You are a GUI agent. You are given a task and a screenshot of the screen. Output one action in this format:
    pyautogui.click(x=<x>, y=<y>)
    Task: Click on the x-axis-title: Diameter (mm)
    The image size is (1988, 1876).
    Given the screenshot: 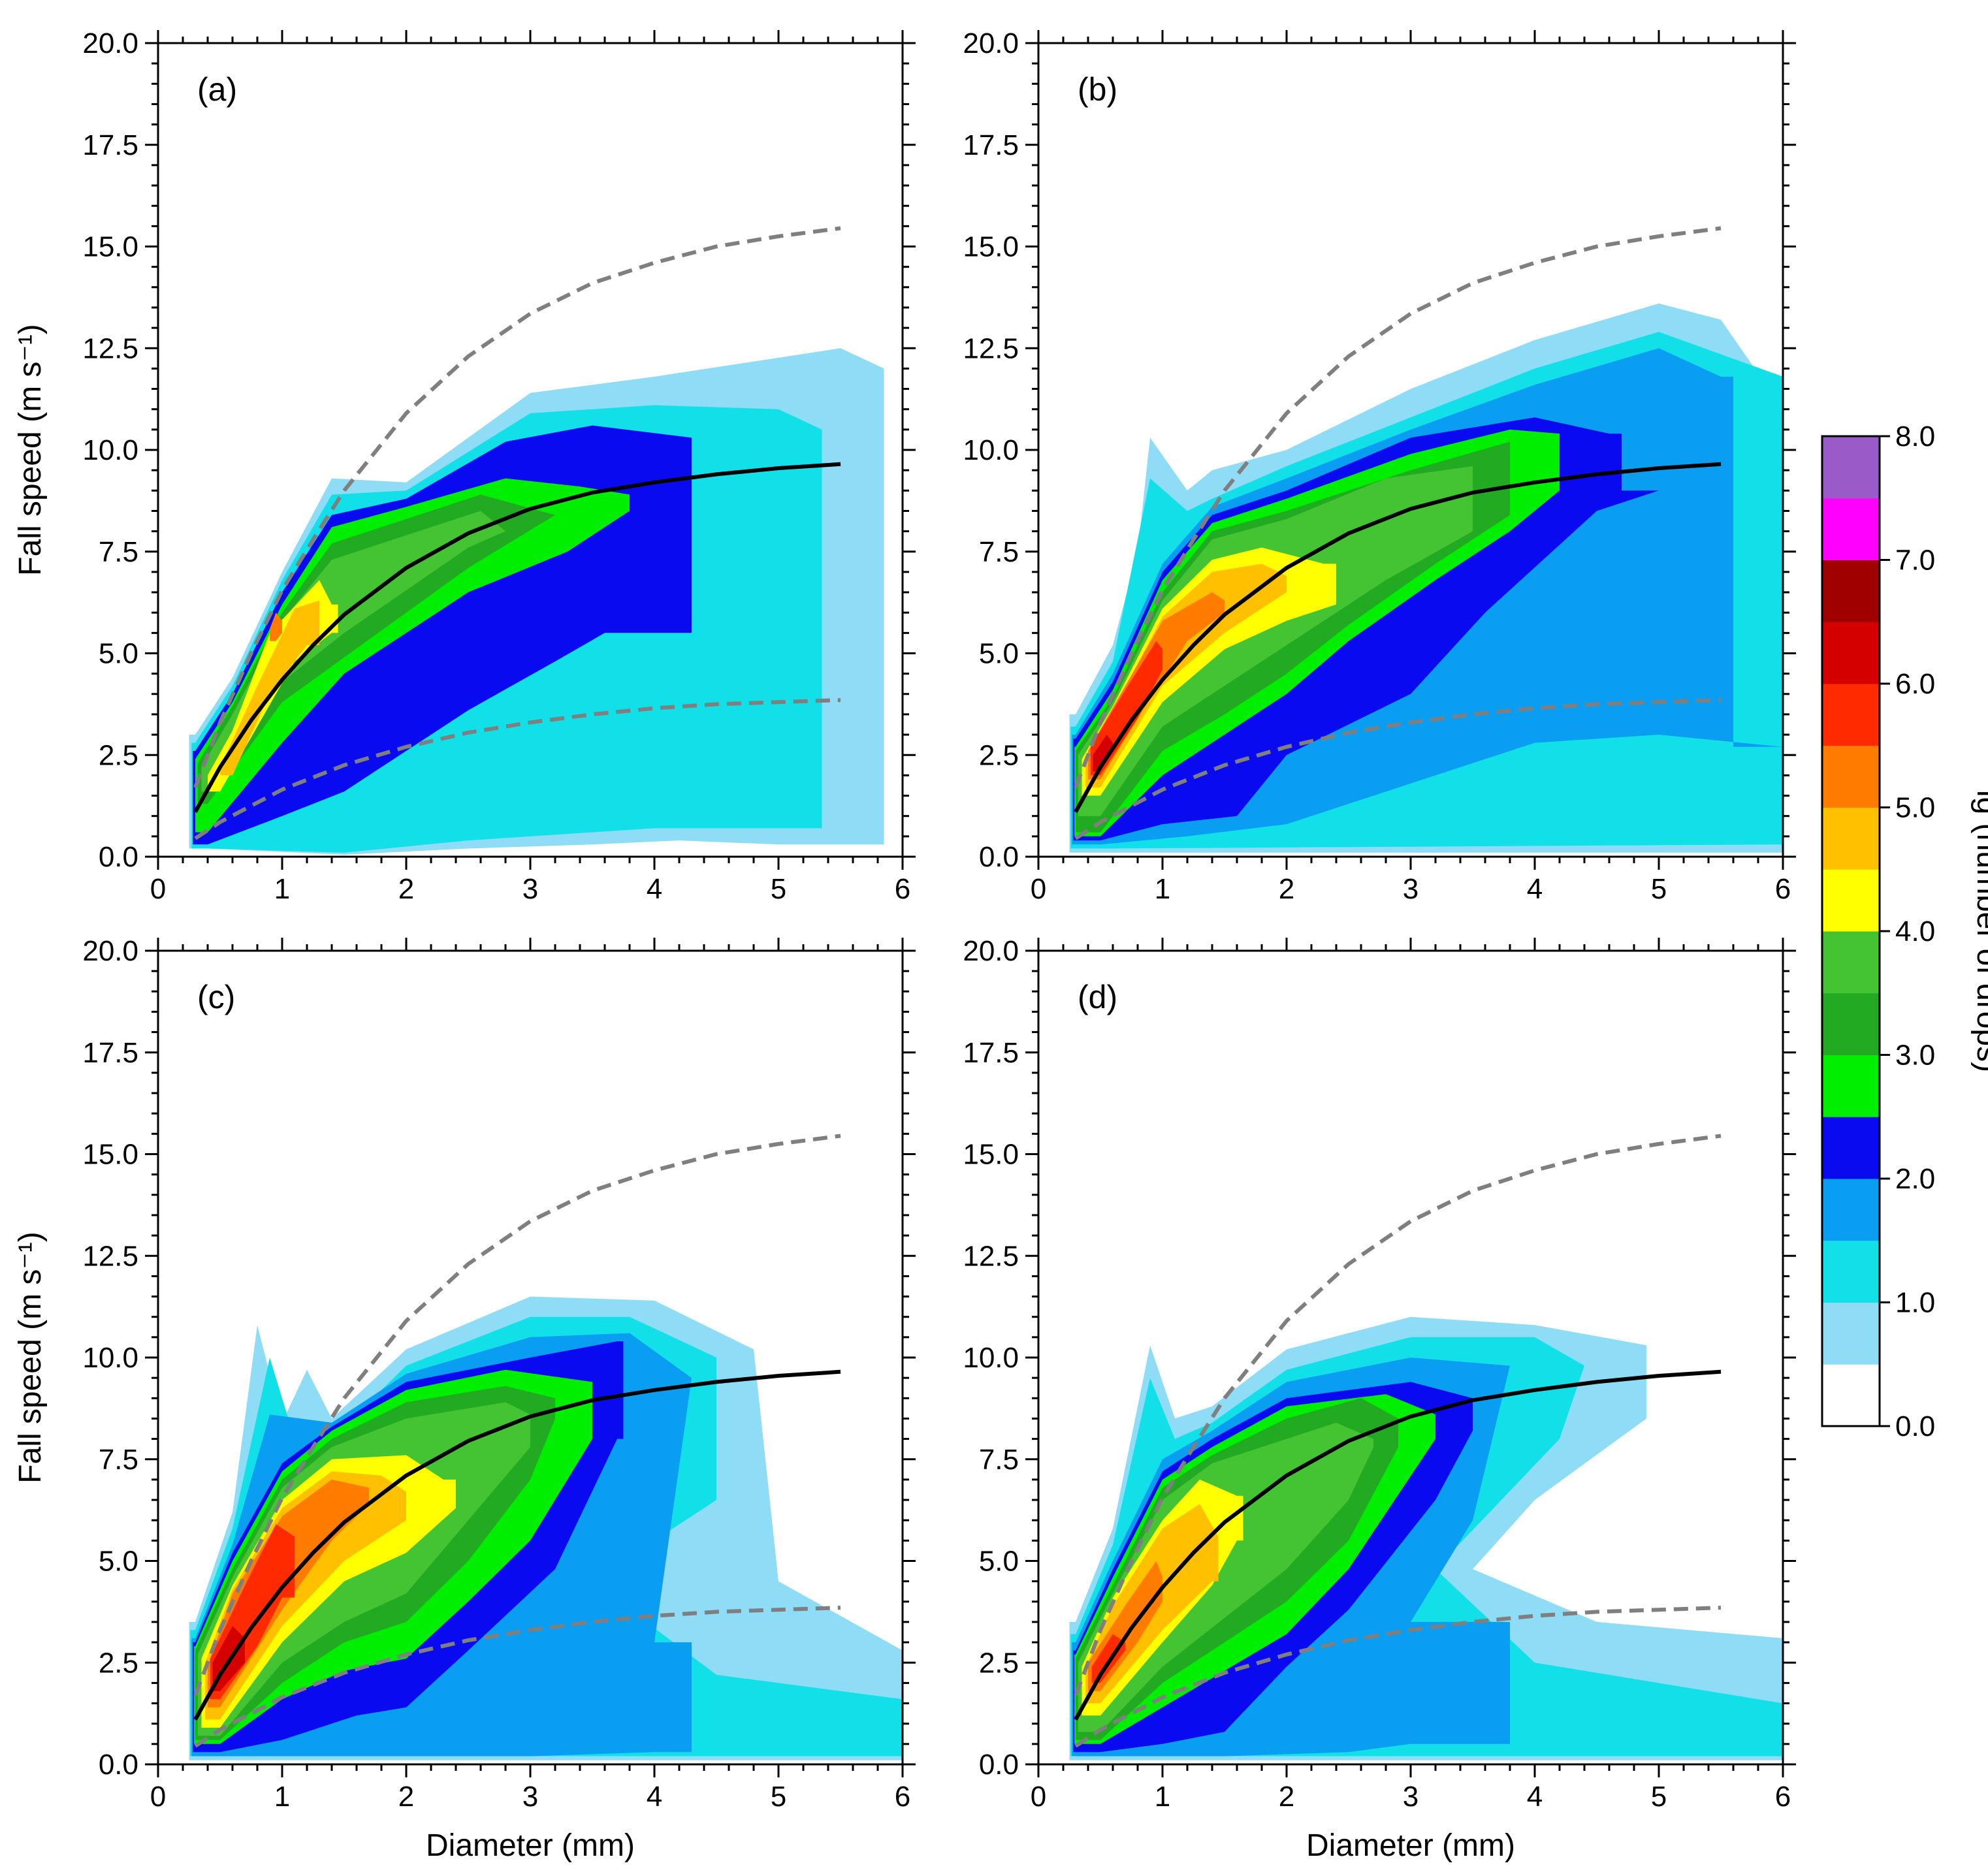 What is the action you would take?
    pyautogui.click(x=530, y=1845)
    